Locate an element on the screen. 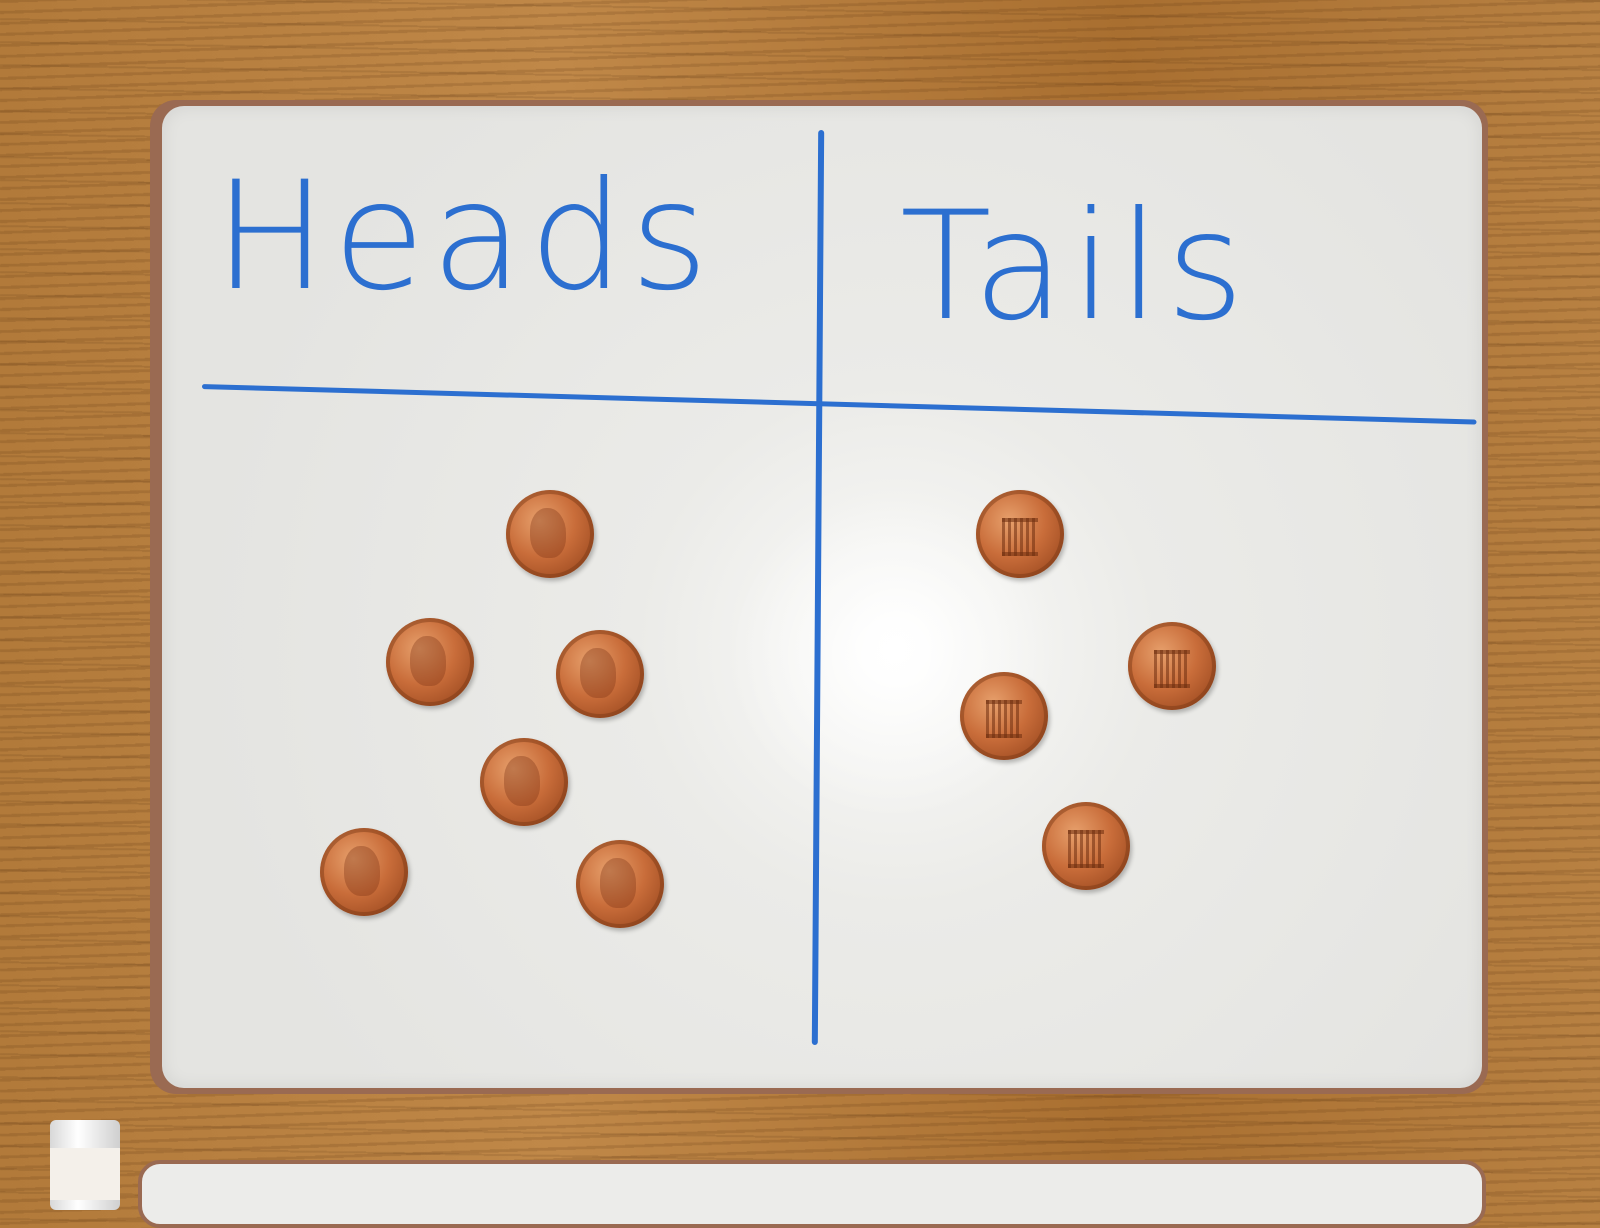  second-whiteboard-edge is located at coordinates (812, 1194).